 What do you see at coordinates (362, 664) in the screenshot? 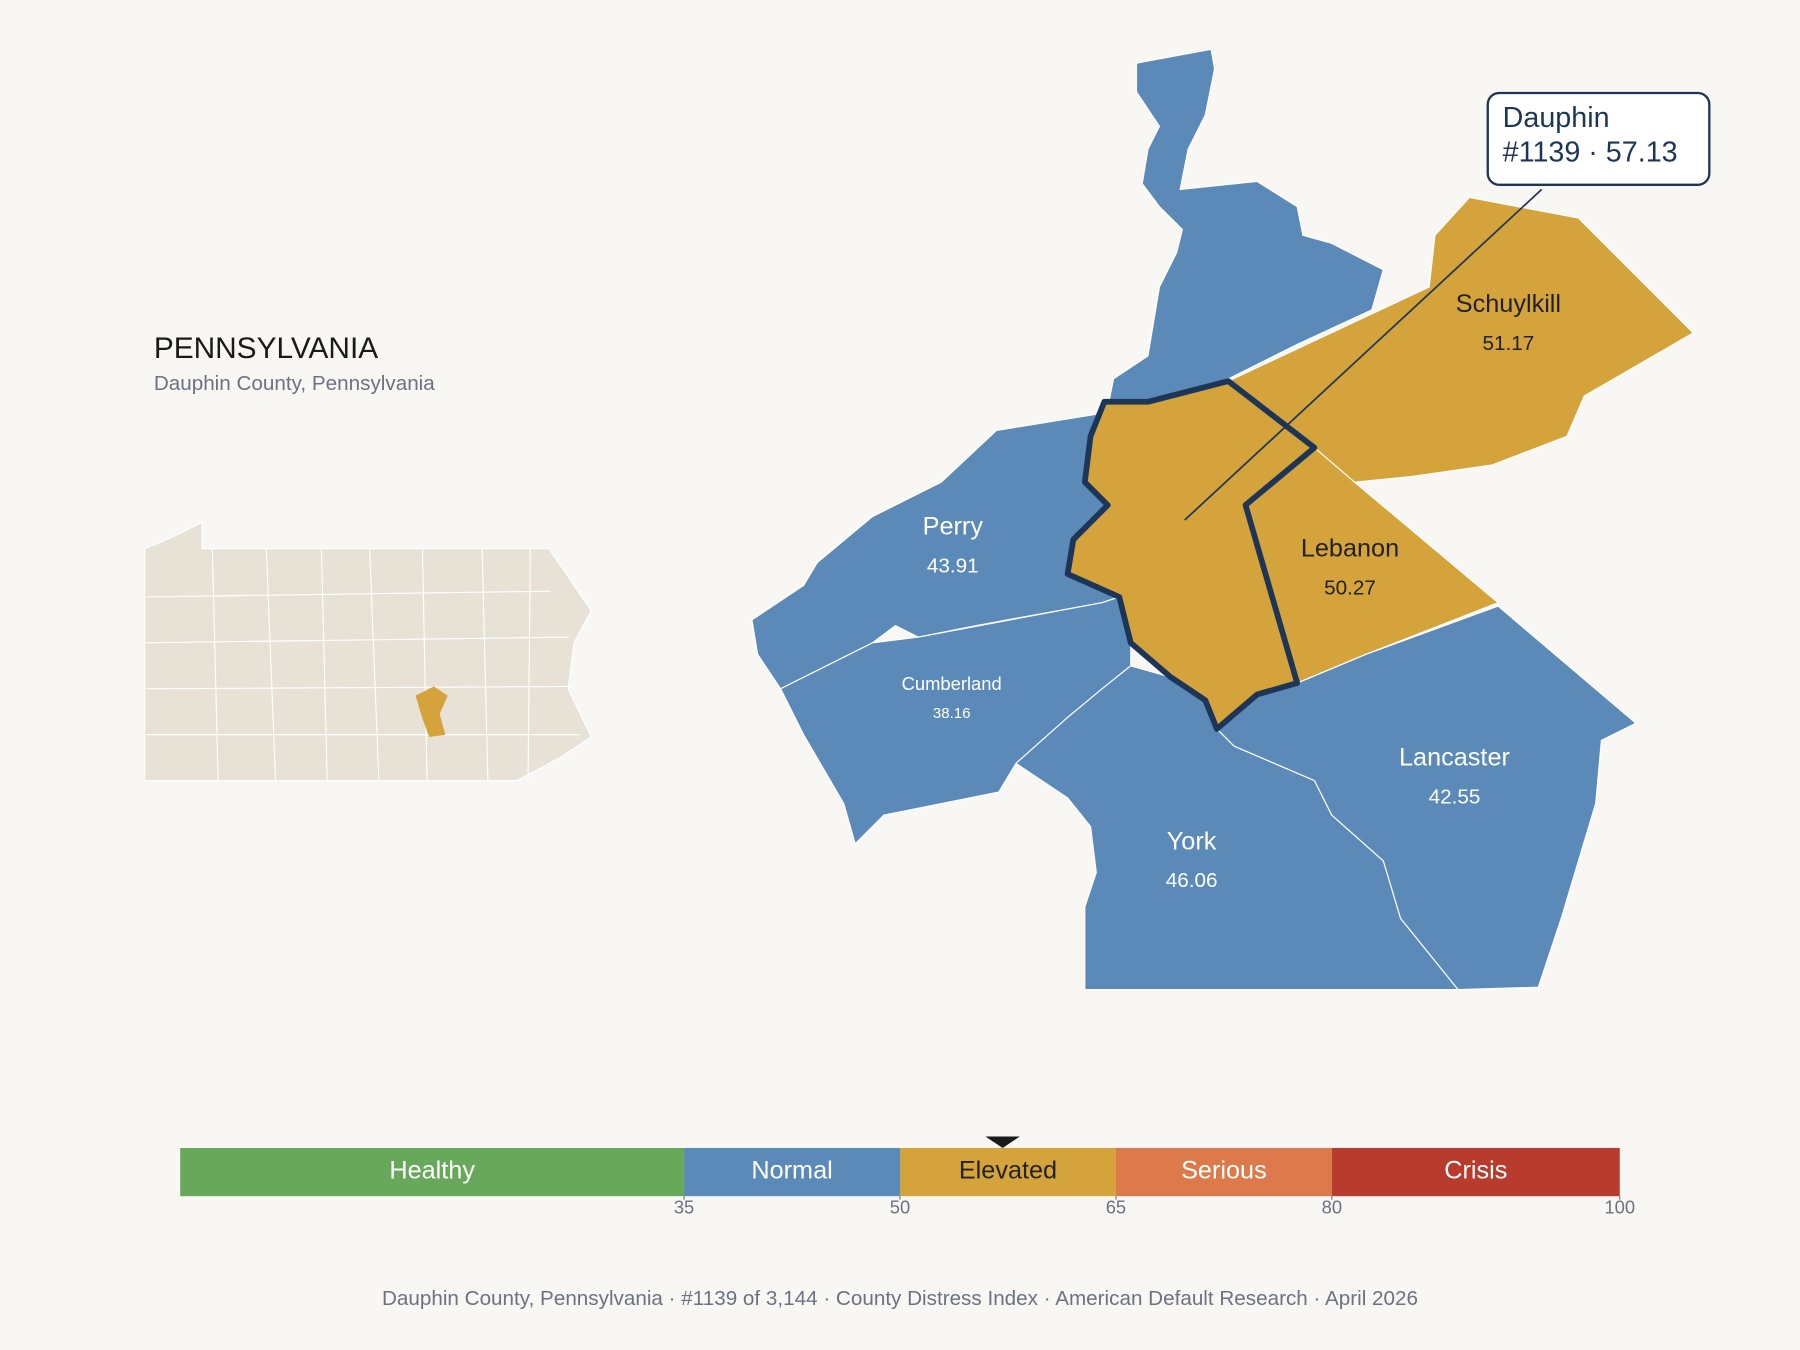
I see `inset-county-lines` at bounding box center [362, 664].